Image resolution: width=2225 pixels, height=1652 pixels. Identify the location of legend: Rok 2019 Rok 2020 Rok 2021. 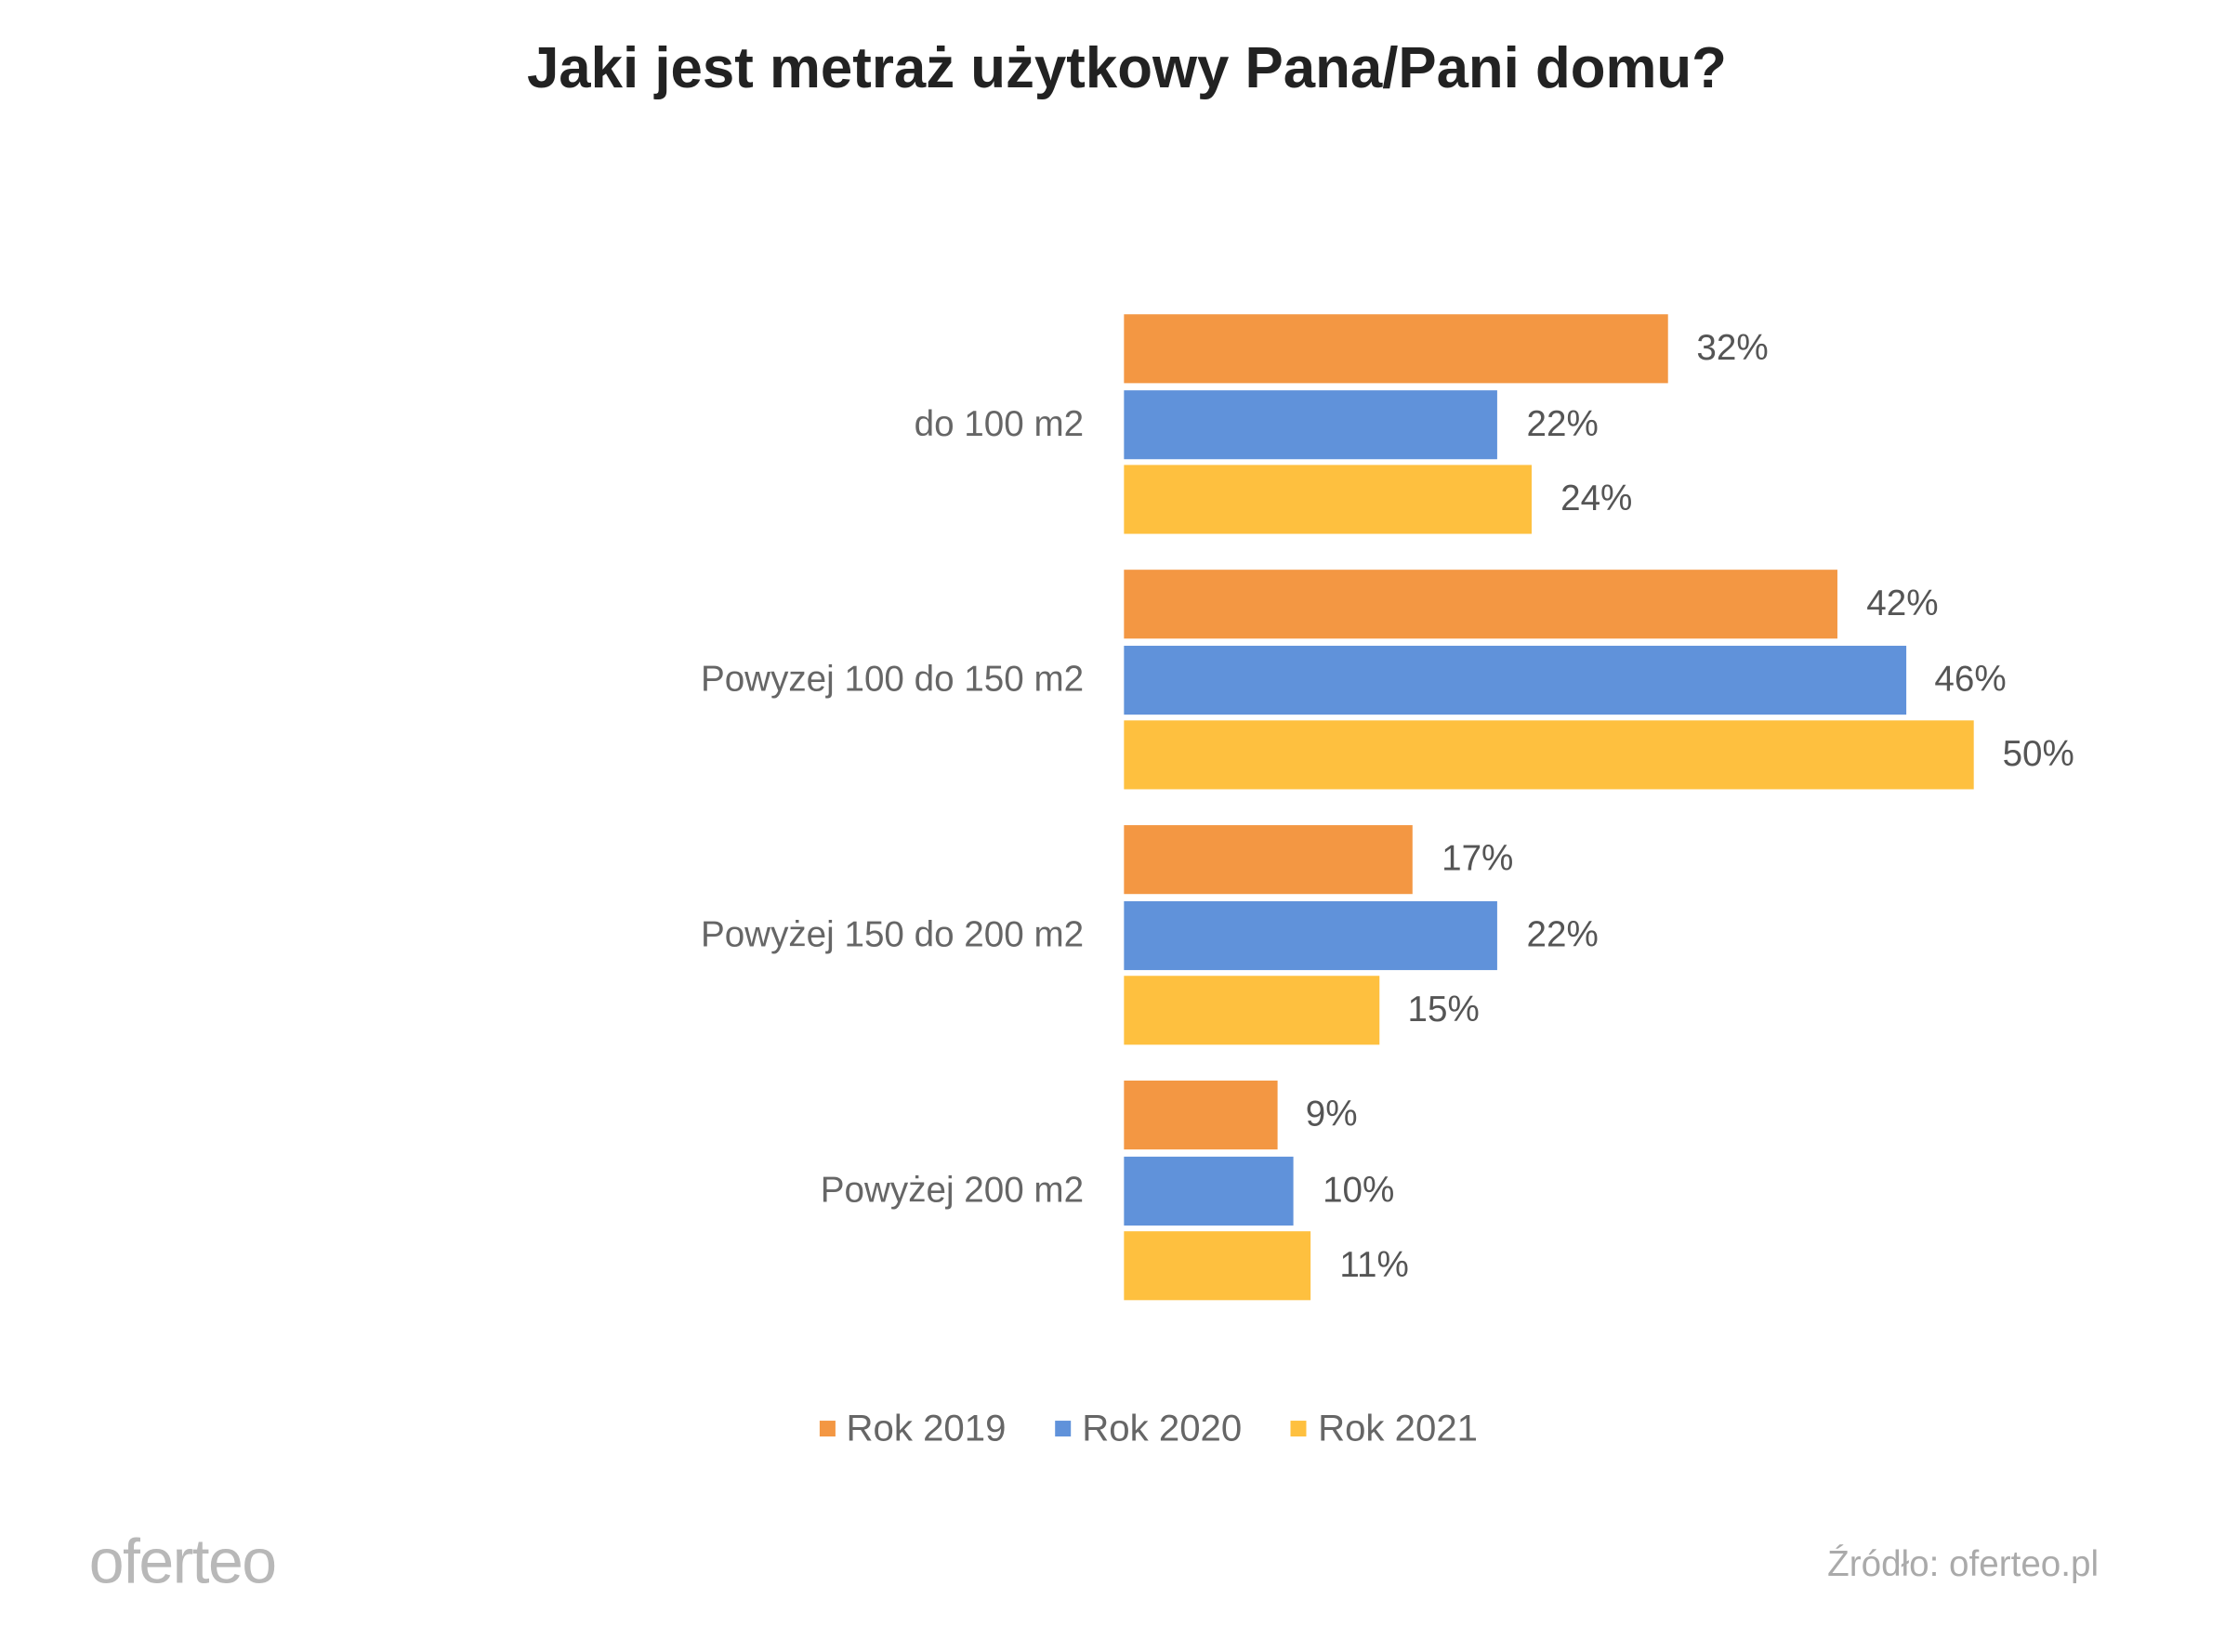
(1112, 1429).